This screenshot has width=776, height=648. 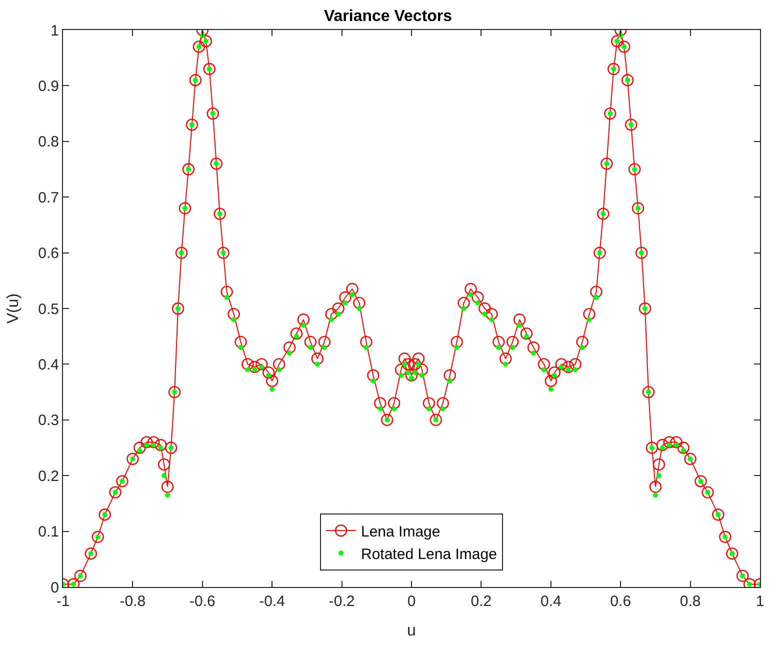 I want to click on legend-label: Rotated Lena Image, so click(x=429, y=554).